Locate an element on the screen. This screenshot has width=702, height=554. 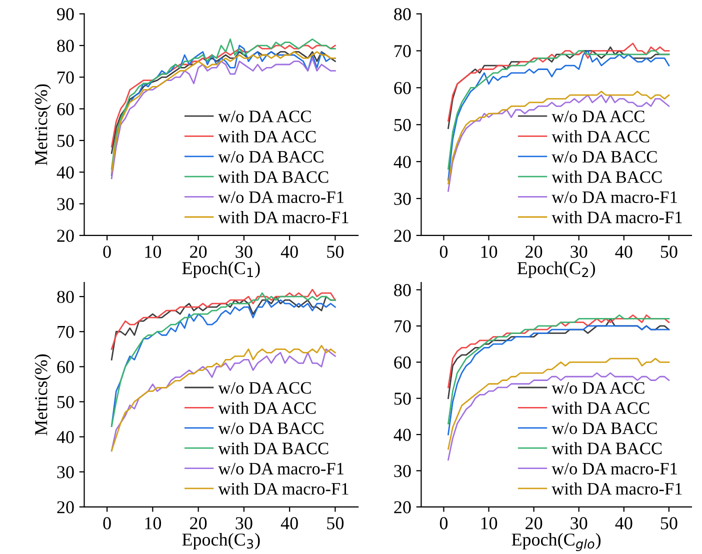
x-axis-title: Epoch(C$_{glo}$) is located at coordinates (556, 542).